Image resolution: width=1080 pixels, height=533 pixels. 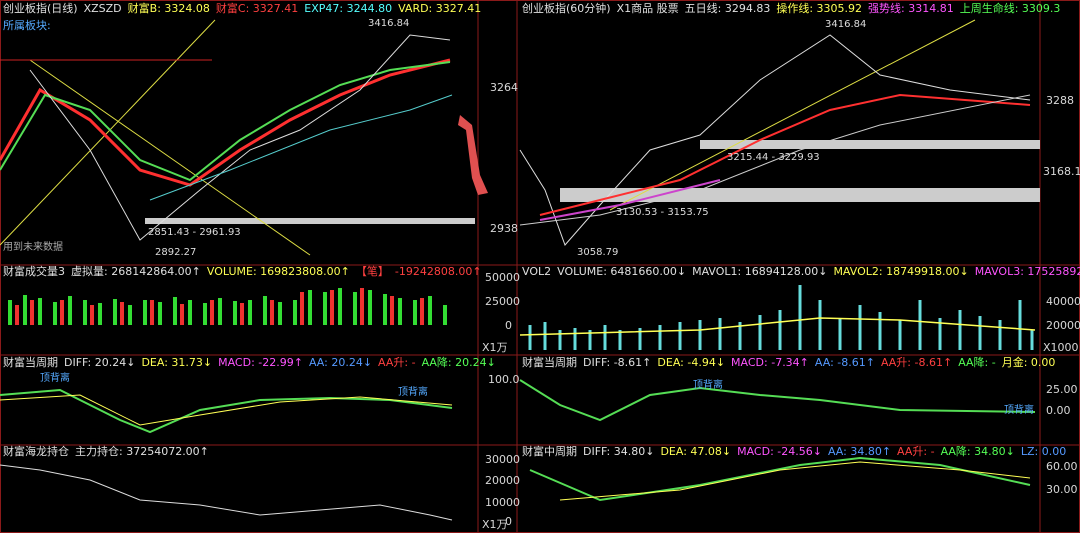 I want to click on axis-label: 25.00, so click(x=1062, y=389).